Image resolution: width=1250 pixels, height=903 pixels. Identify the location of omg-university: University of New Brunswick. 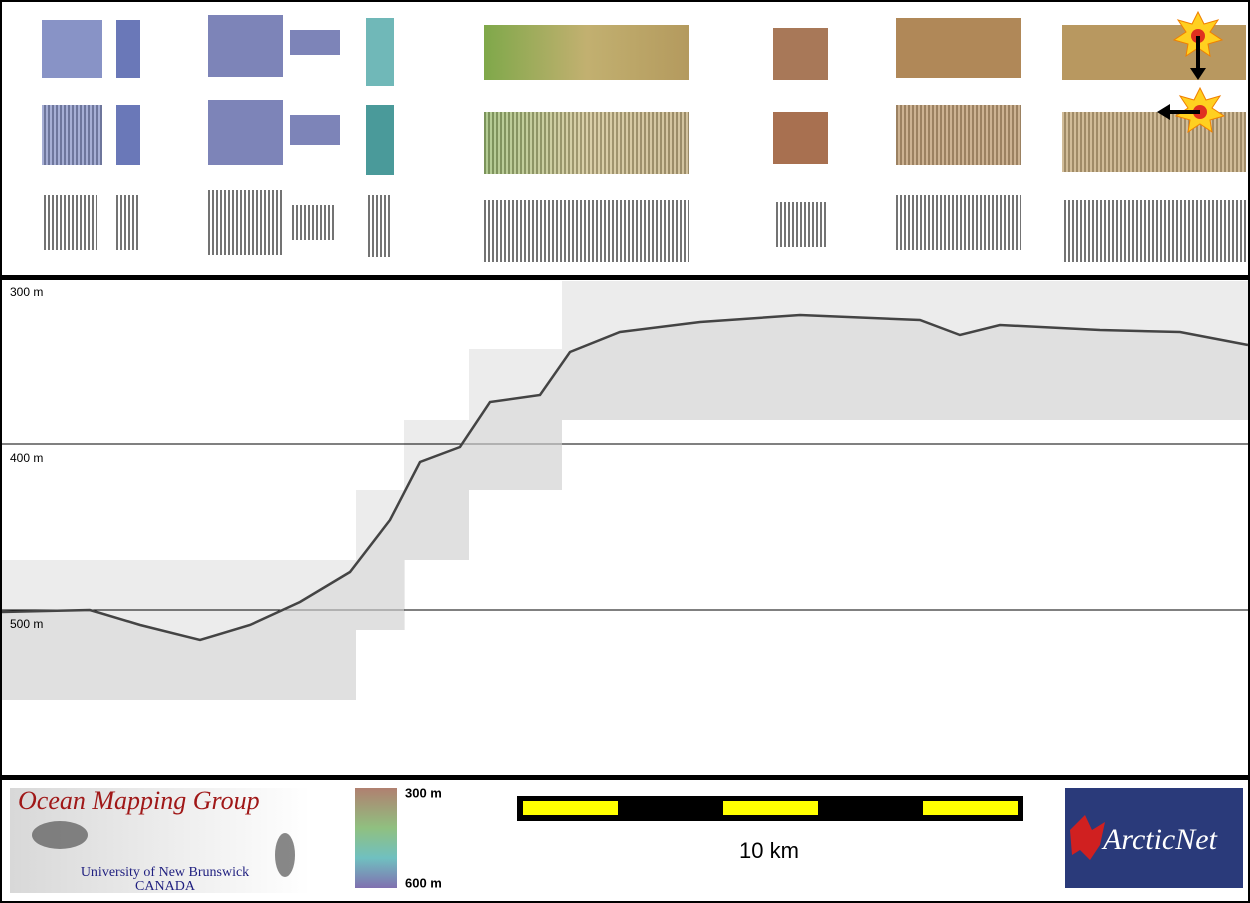
(165, 872).